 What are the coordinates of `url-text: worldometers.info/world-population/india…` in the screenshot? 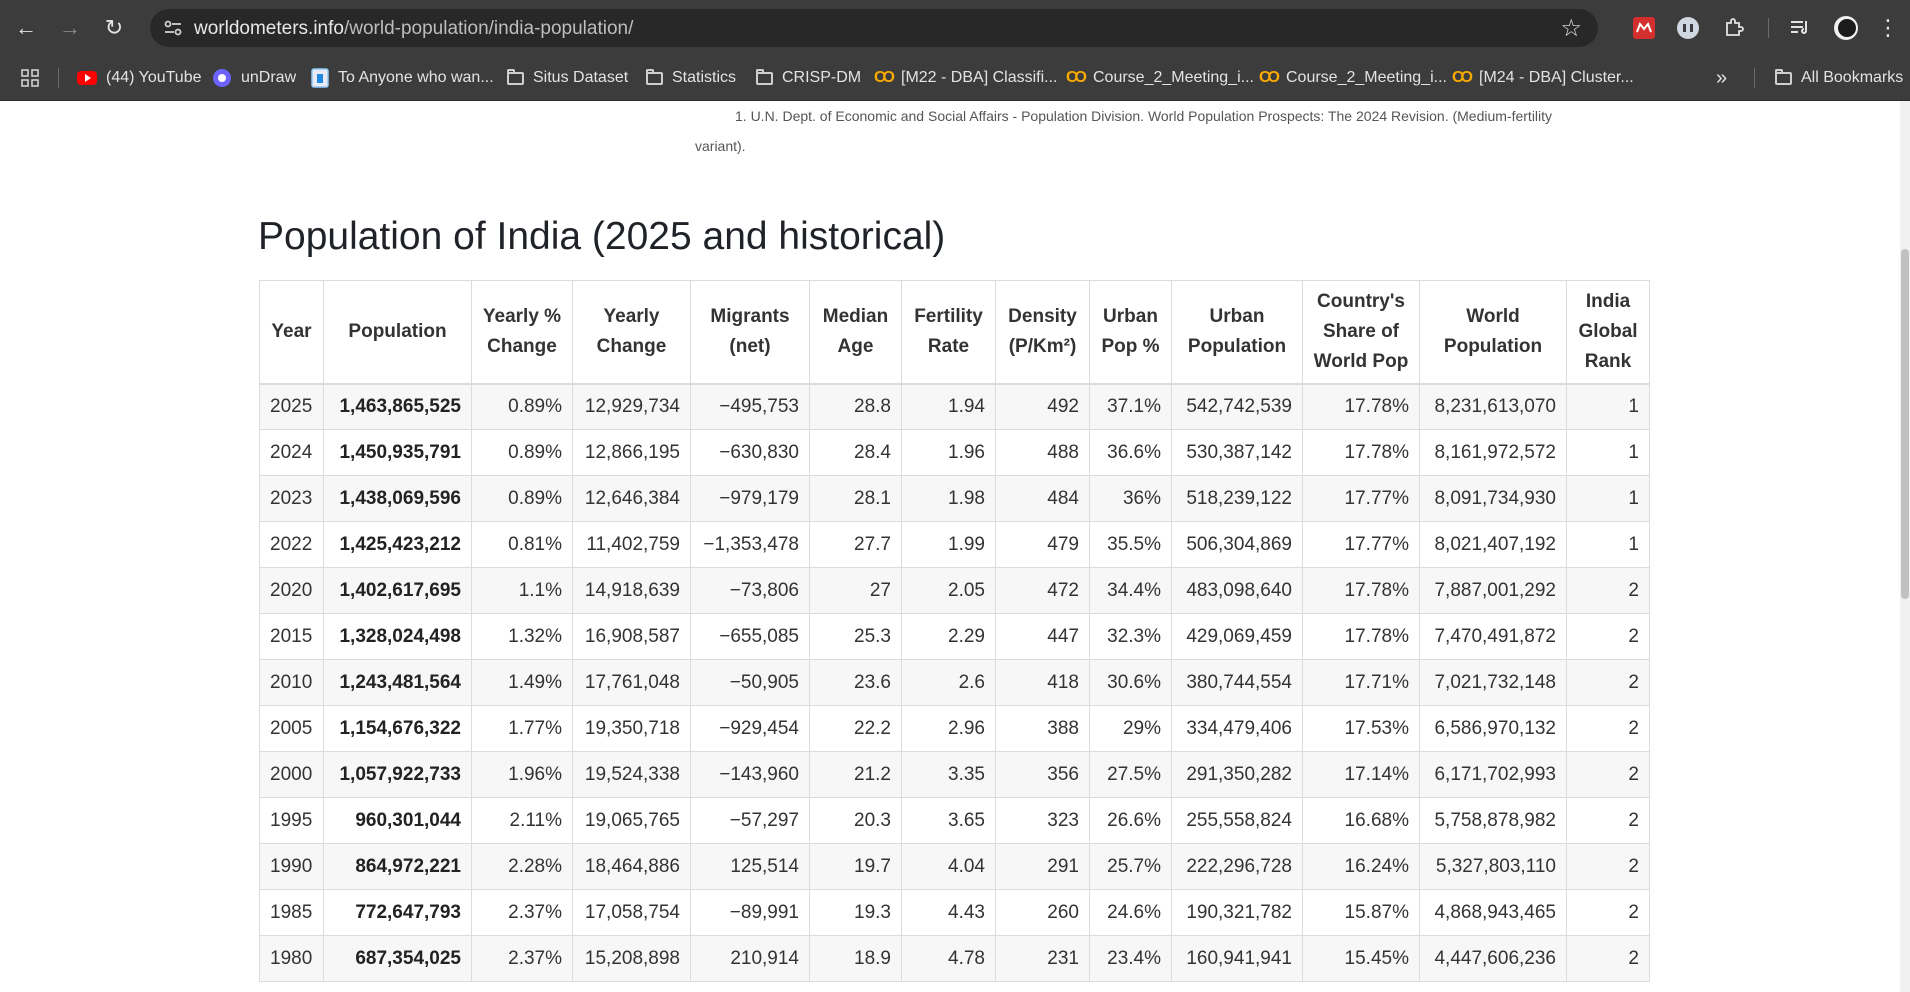 It's located at (413, 29).